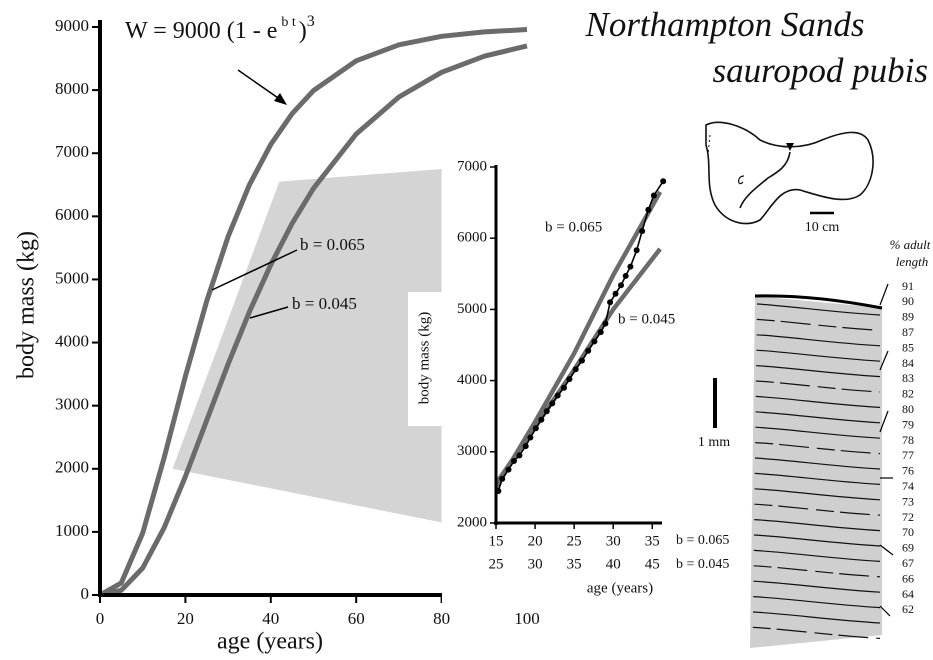 This screenshot has width=933, height=660. Describe the element at coordinates (535, 564) in the screenshot. I see `x2-tick-label: 30` at that location.